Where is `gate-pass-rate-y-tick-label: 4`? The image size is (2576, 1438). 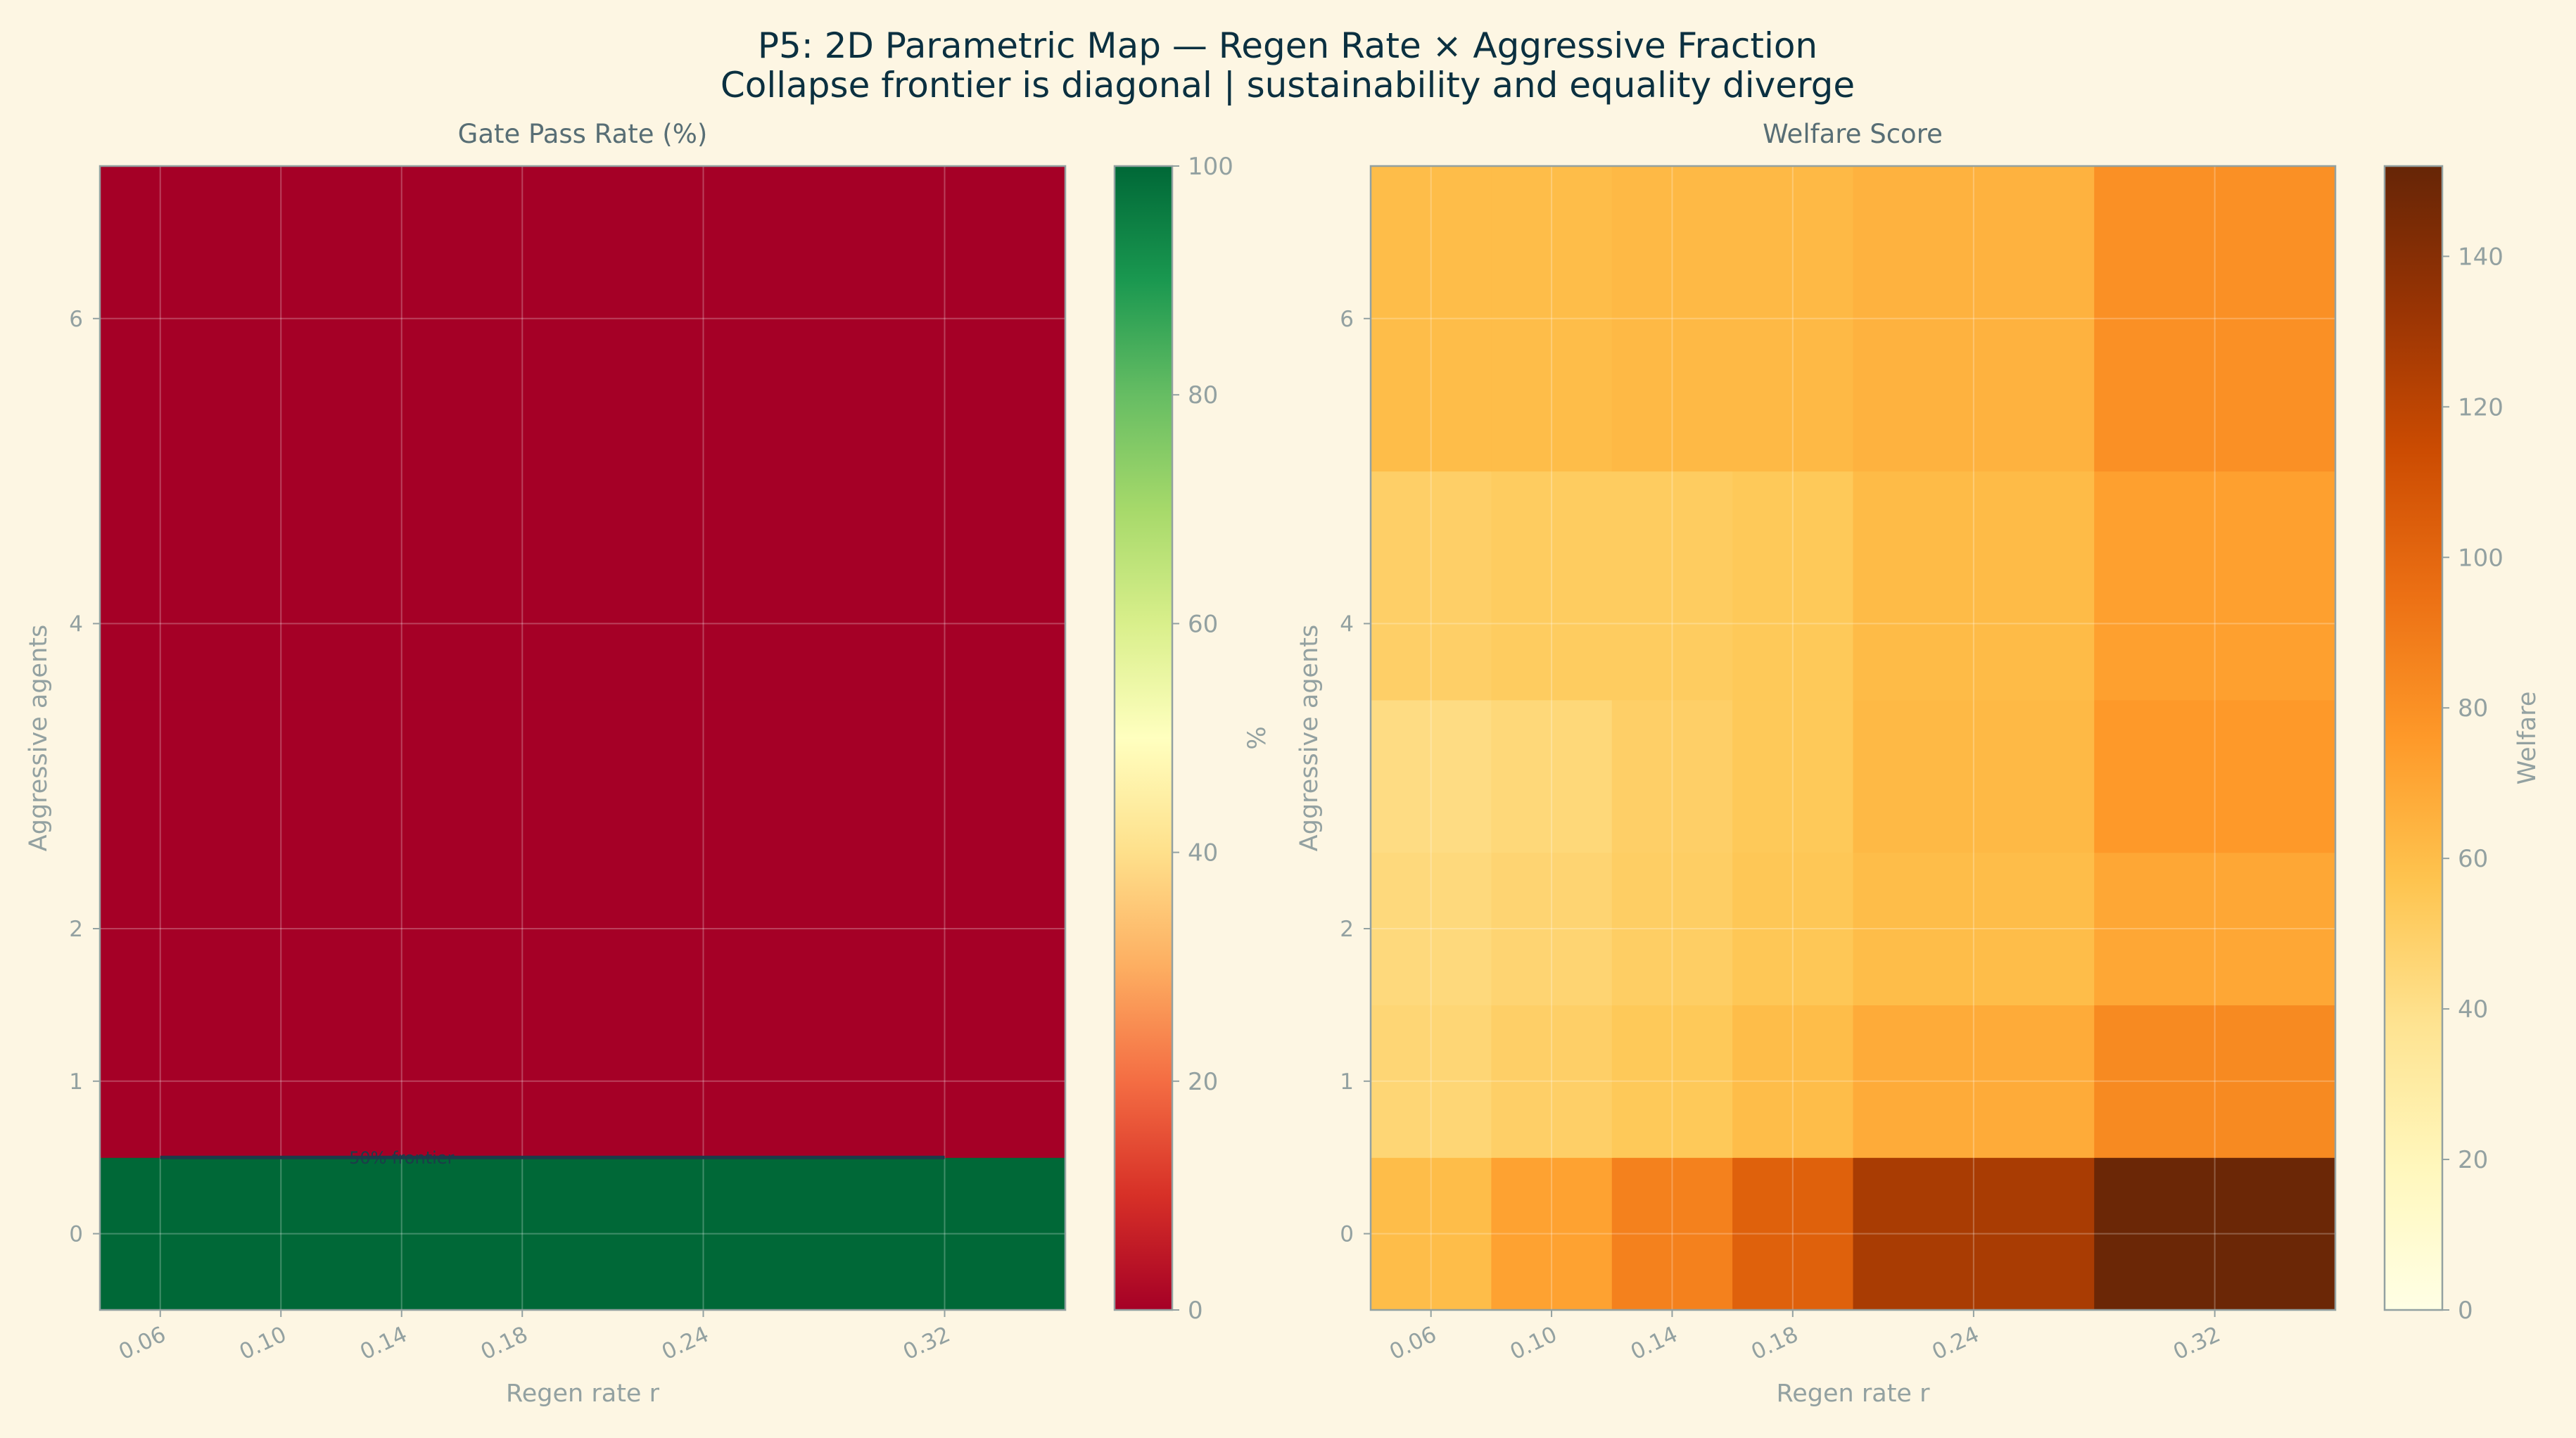 gate-pass-rate-y-tick-label: 4 is located at coordinates (76, 624).